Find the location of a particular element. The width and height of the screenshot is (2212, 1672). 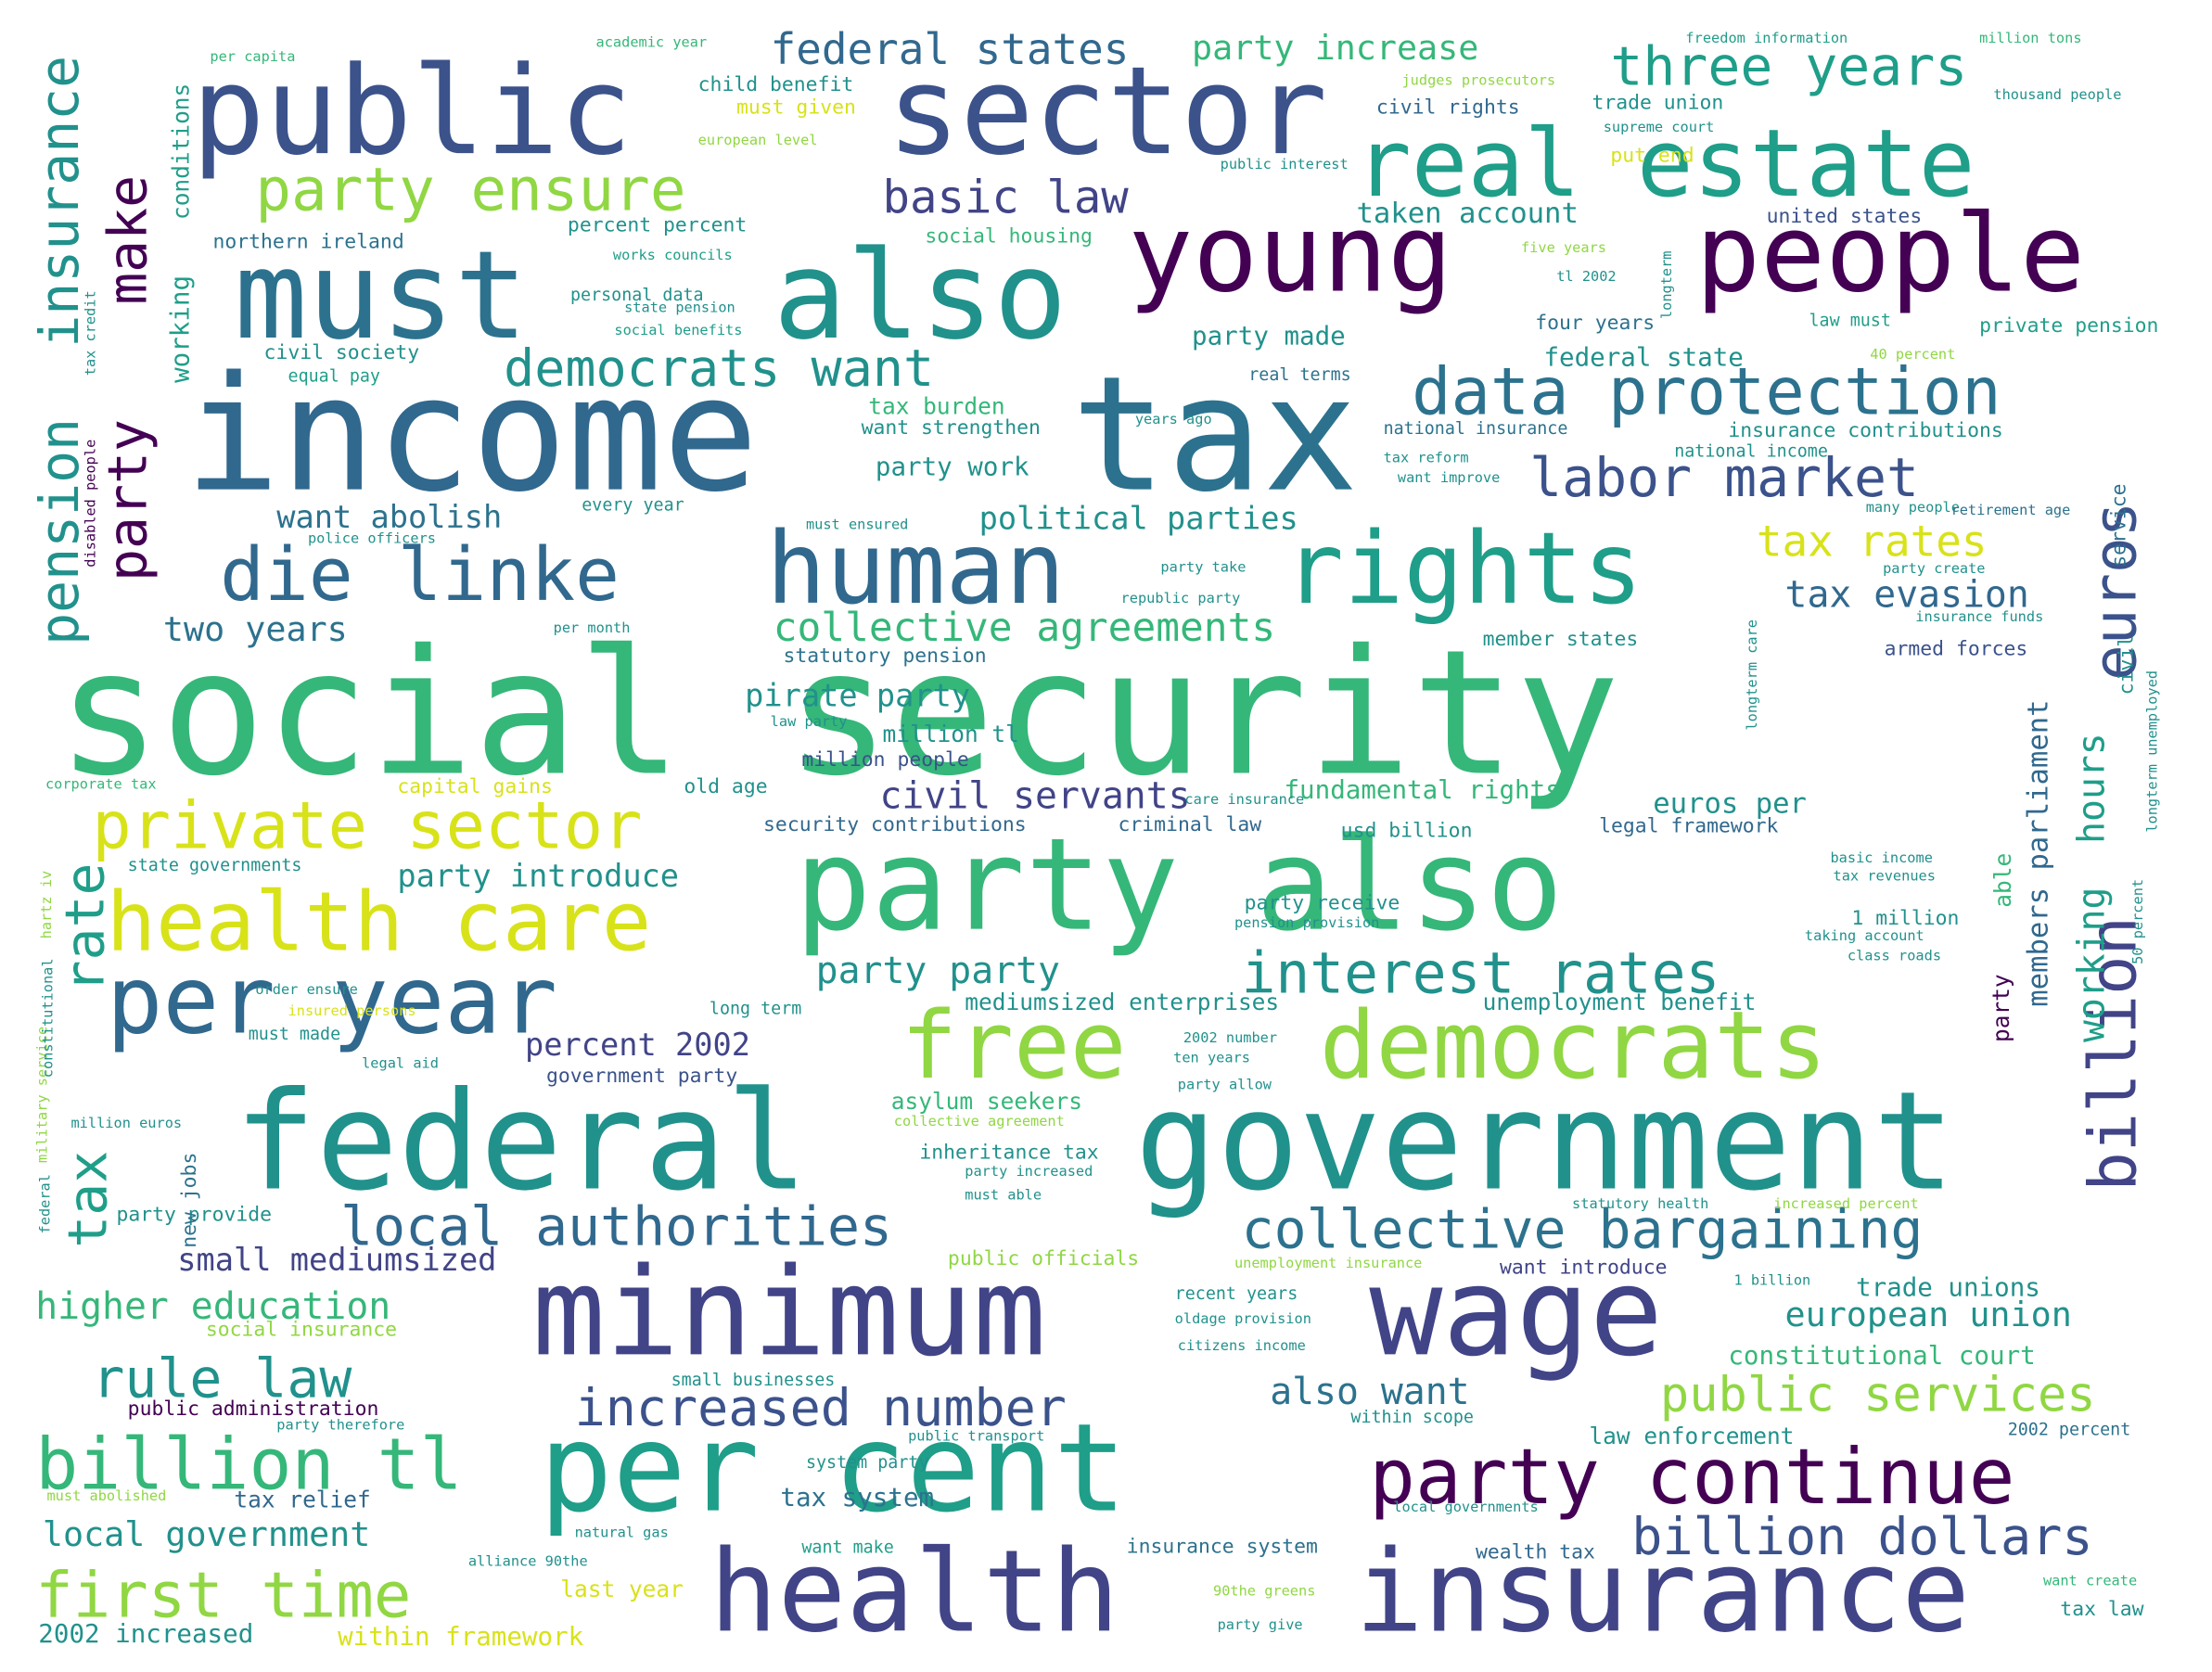

word-civil: civil is located at coordinates (2126, 665).